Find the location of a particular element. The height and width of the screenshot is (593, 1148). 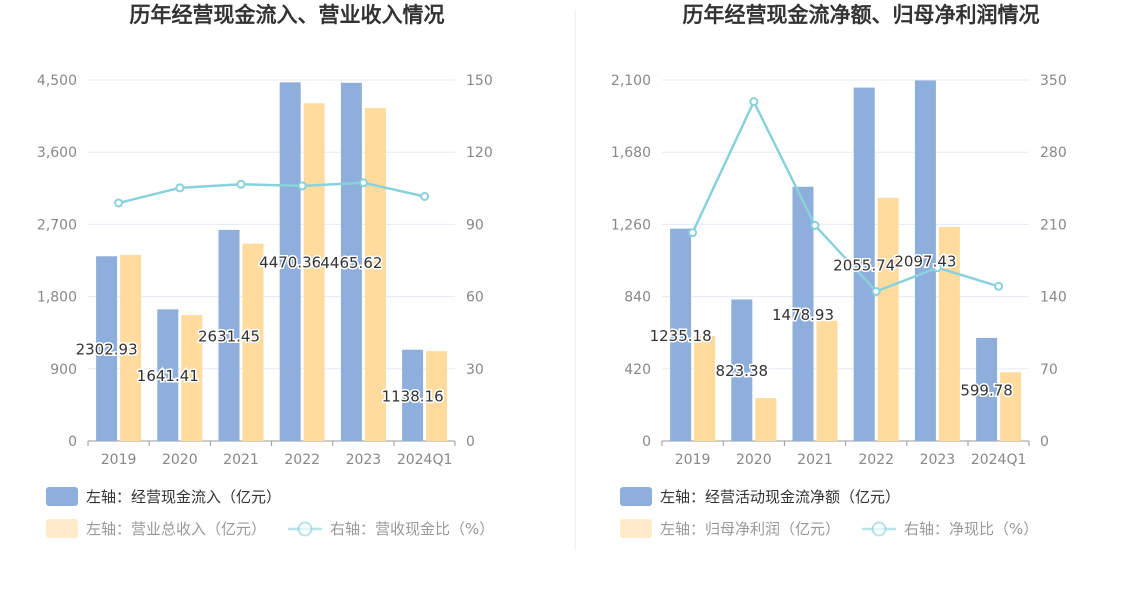

data-label: 2055.74 is located at coordinates (864, 265).